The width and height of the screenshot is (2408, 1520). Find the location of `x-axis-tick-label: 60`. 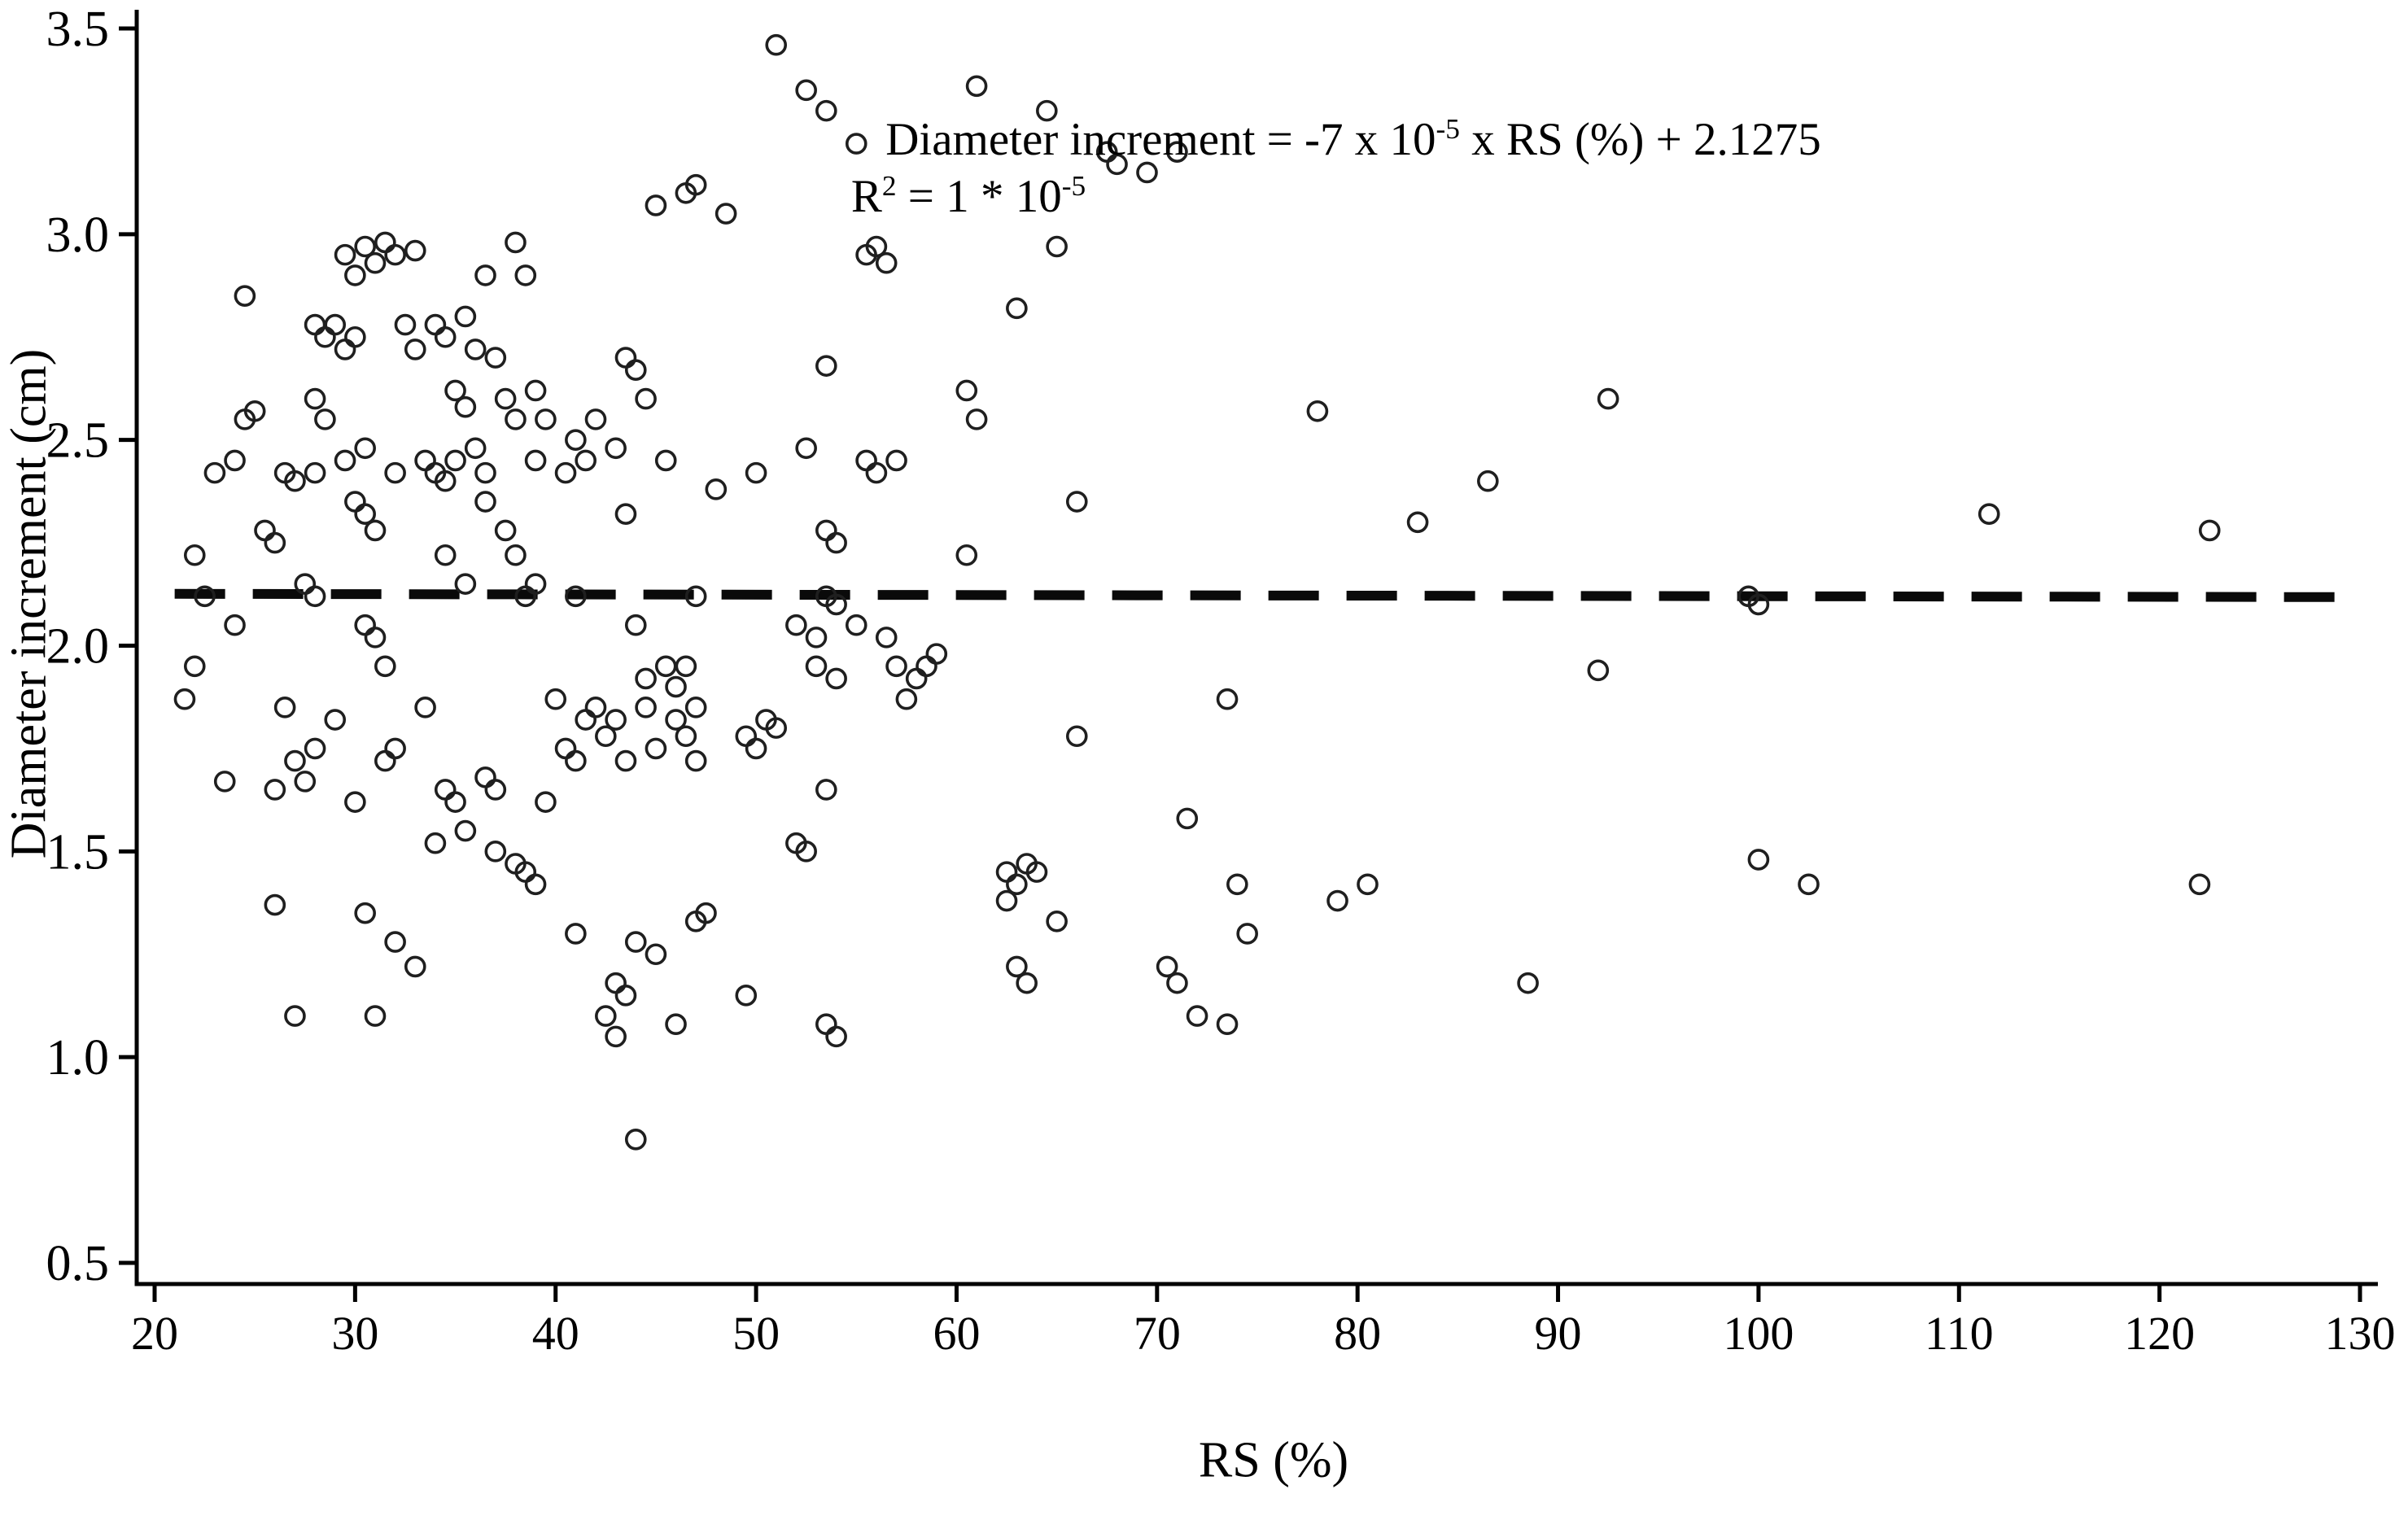

x-axis-tick-label: 60 is located at coordinates (956, 1333).